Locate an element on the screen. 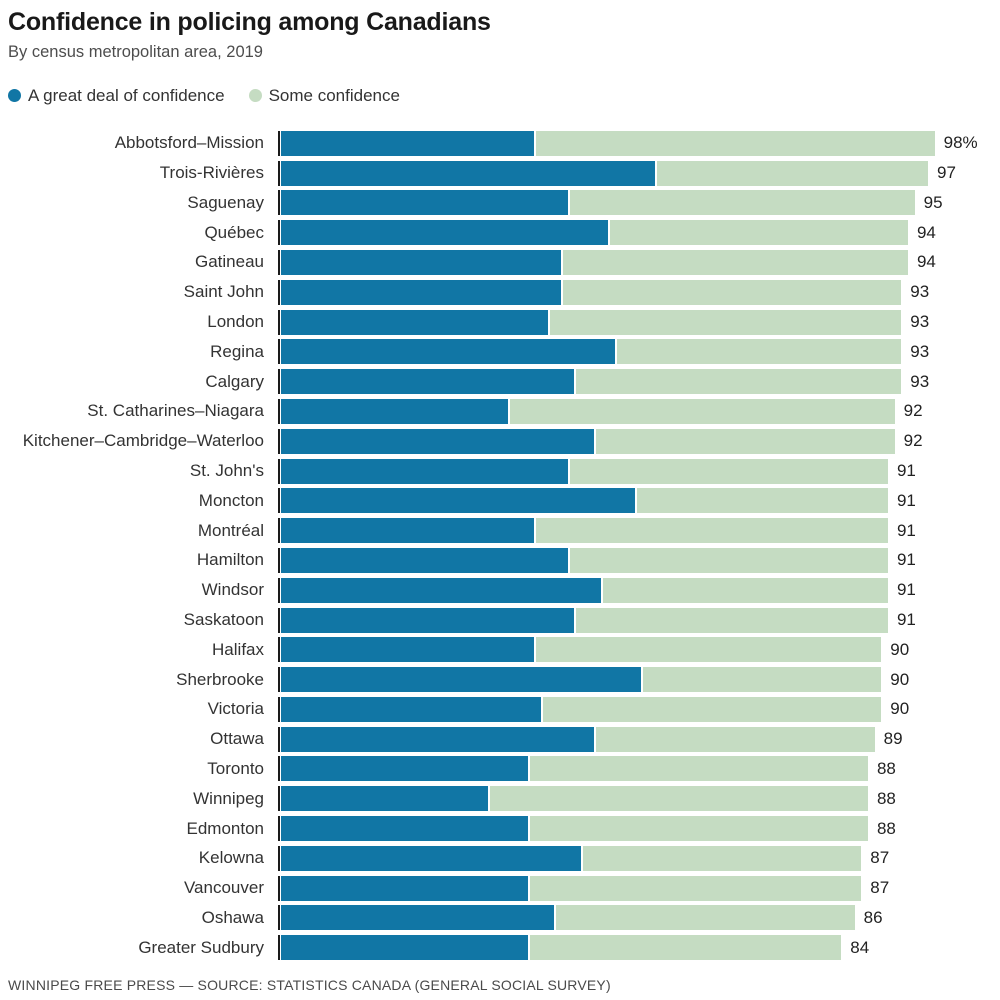 The width and height of the screenshot is (1000, 1000). bar-track: 84 is located at coordinates (635, 948).